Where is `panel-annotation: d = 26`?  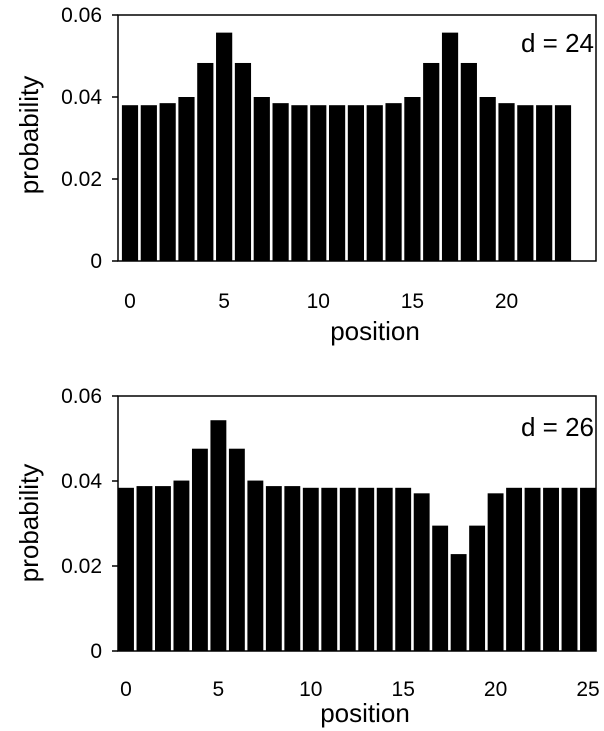
panel-annotation: d = 26 is located at coordinates (557, 427).